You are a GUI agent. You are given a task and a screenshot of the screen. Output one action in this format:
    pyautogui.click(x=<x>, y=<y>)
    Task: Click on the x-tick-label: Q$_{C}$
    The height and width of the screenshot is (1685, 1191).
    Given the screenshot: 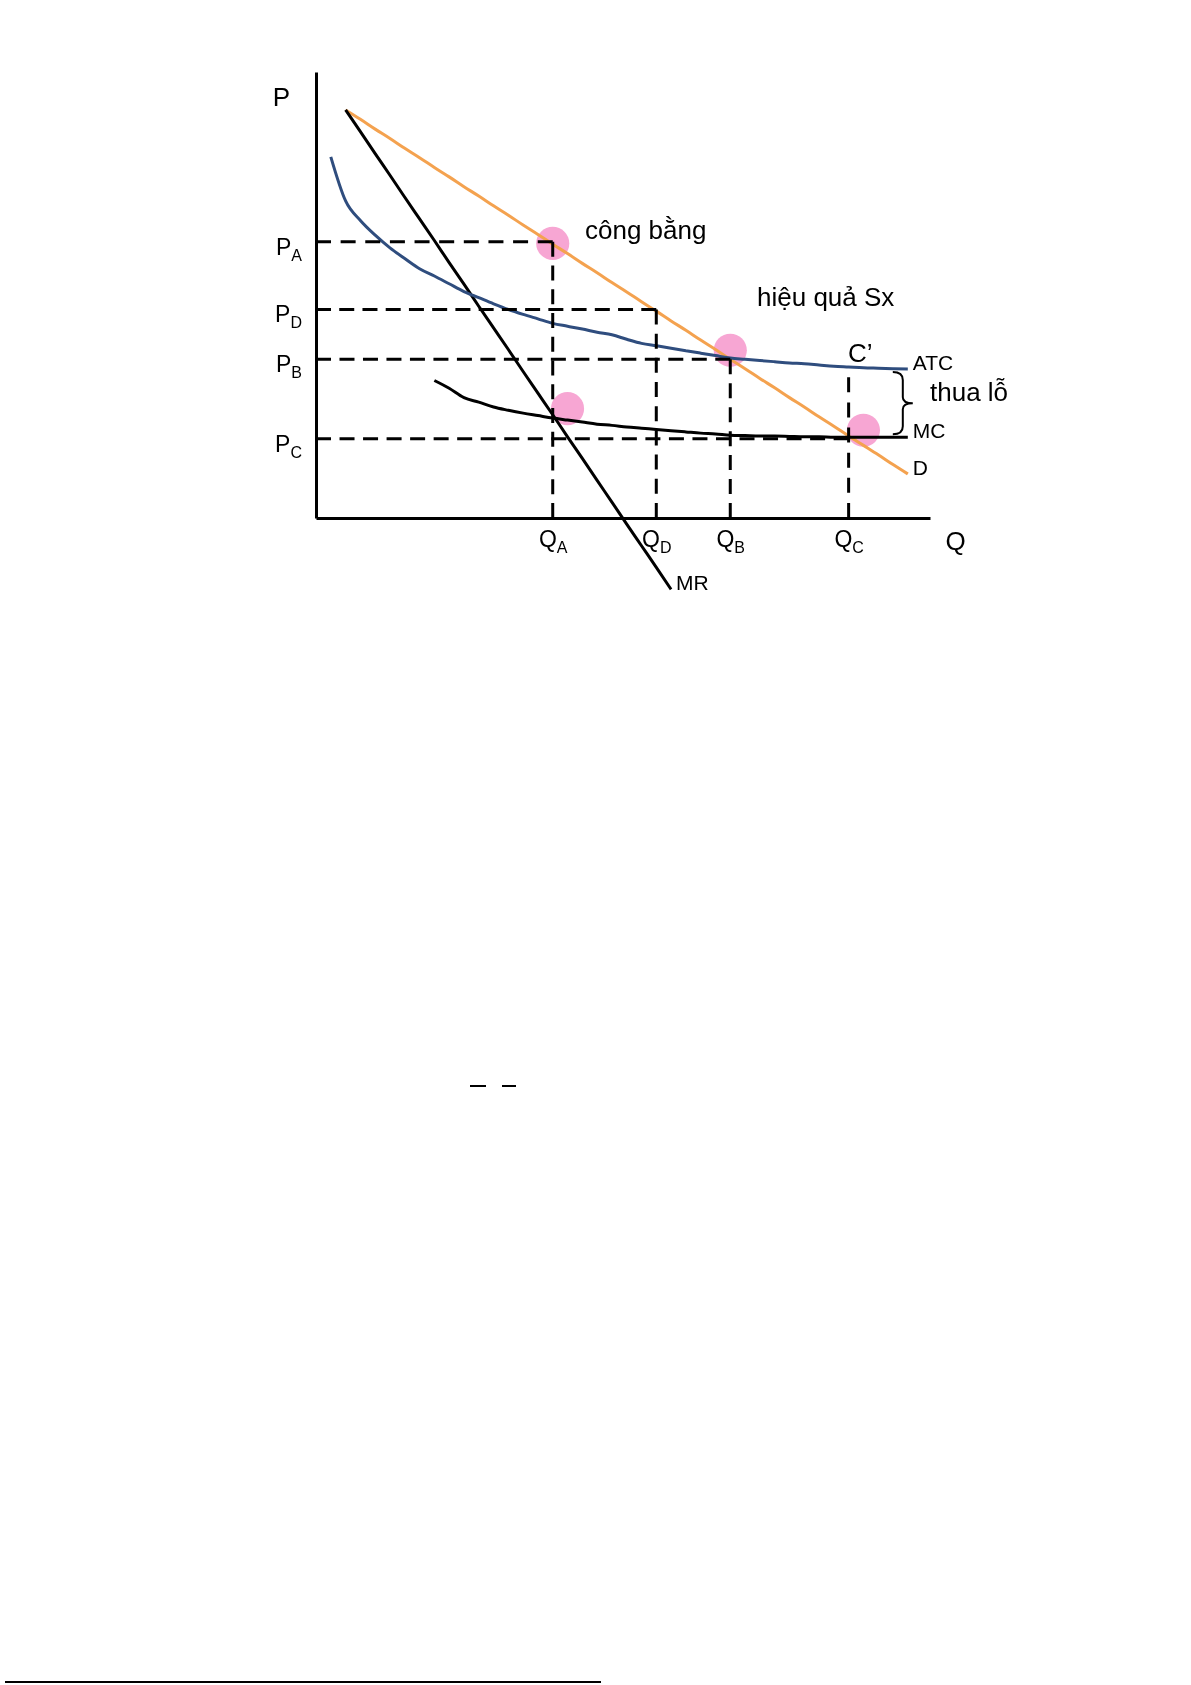 What is the action you would take?
    pyautogui.click(x=849, y=540)
    